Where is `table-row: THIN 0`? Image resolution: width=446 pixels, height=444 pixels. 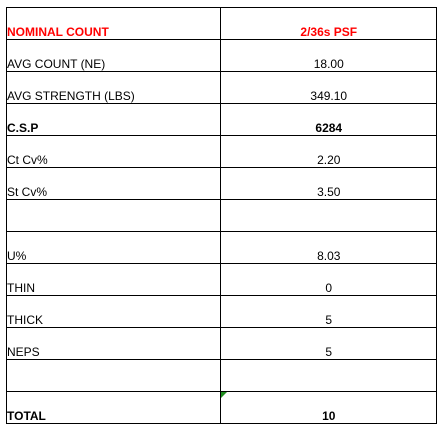
table-row: THIN 0 is located at coordinates (221, 279).